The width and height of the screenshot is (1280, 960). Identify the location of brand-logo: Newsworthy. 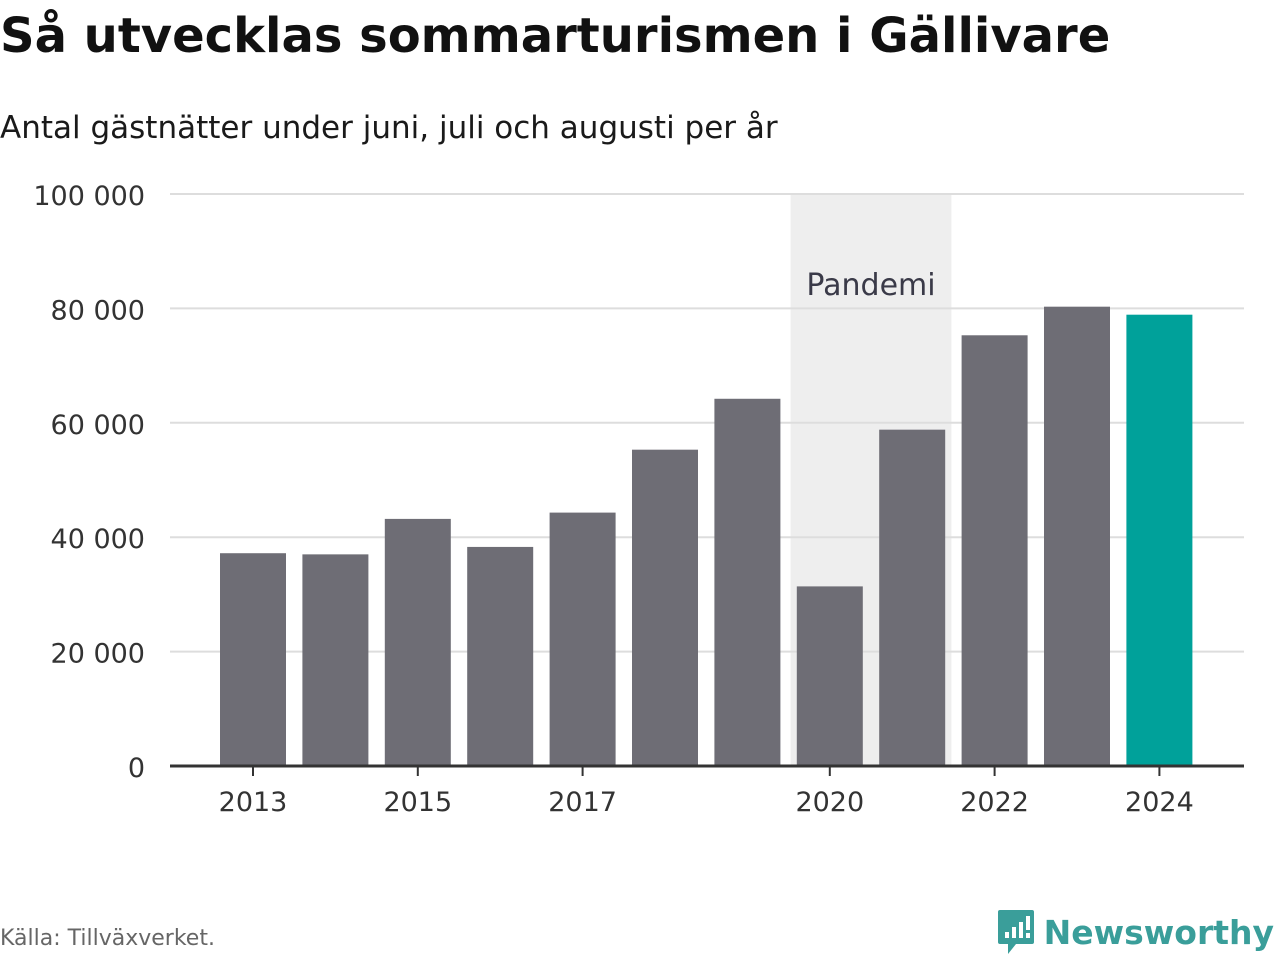
(1135, 932).